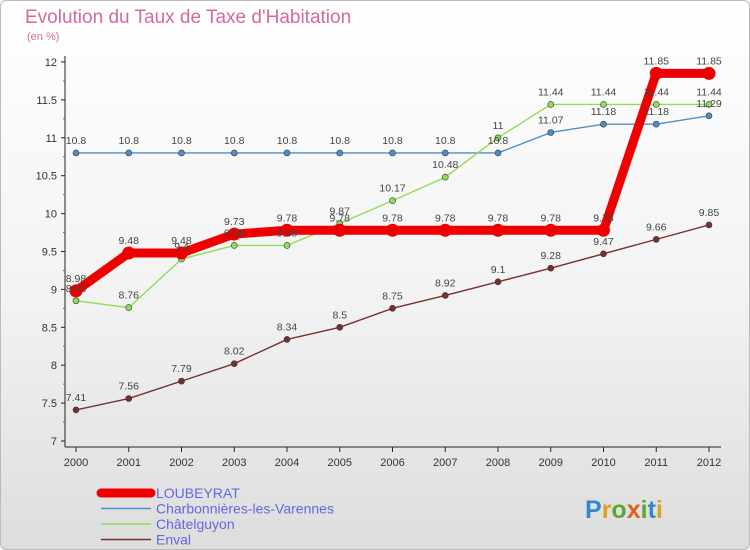  Describe the element at coordinates (245, 509) in the screenshot. I see `legend-label: Charbonnières-les-Varennes` at that location.